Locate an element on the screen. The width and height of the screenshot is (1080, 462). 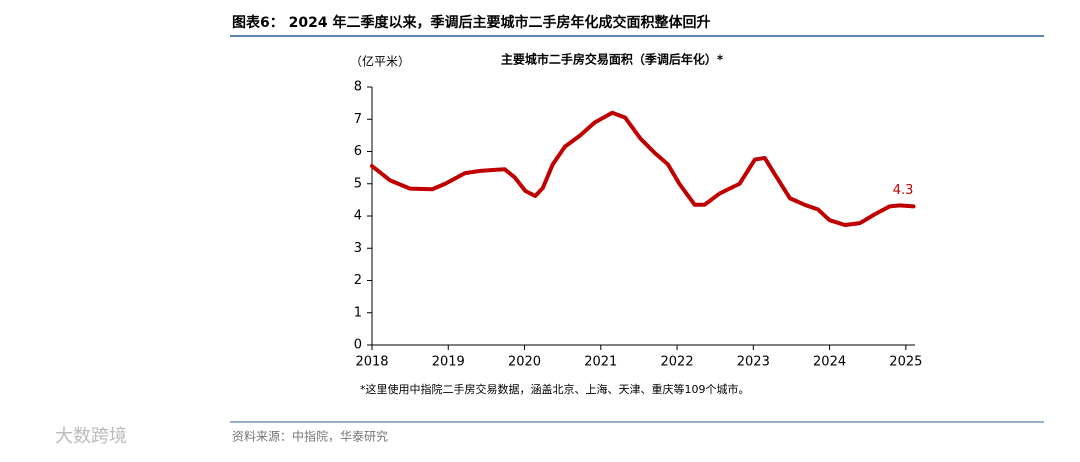
chart-title: 主要城市二手房交易面积（季调后年化）* is located at coordinates (612, 59).